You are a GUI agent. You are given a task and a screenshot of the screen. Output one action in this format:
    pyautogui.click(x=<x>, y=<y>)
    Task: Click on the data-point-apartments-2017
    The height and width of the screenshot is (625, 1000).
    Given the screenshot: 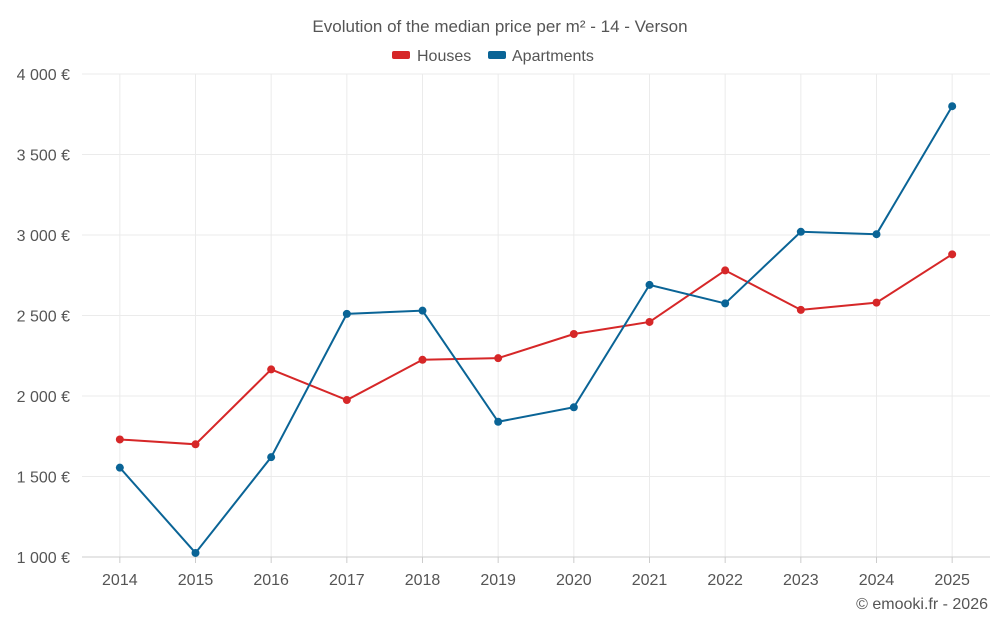 What is the action you would take?
    pyautogui.click(x=346, y=313)
    